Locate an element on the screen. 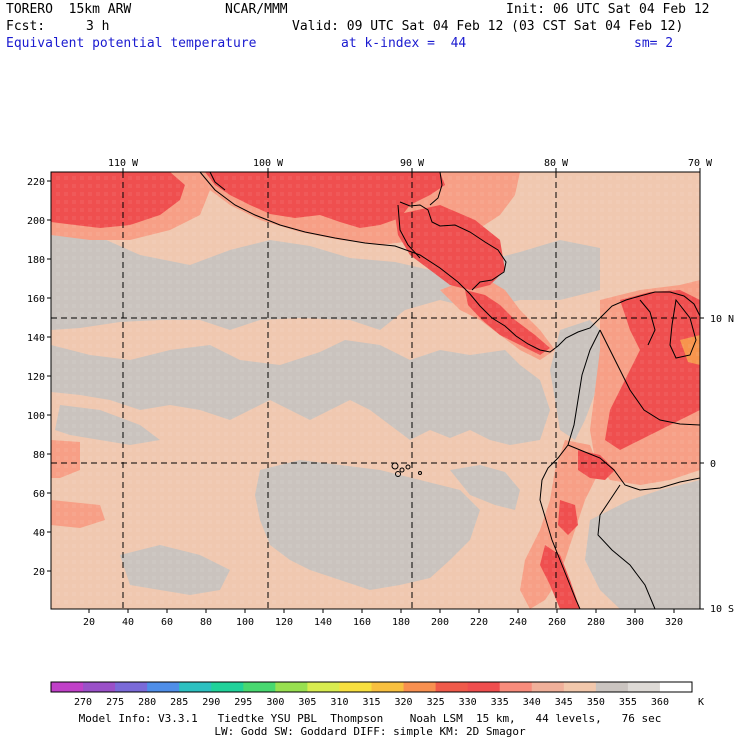 This screenshot has height=740, width=740. x-tick-label: 140 is located at coordinates (323, 622).